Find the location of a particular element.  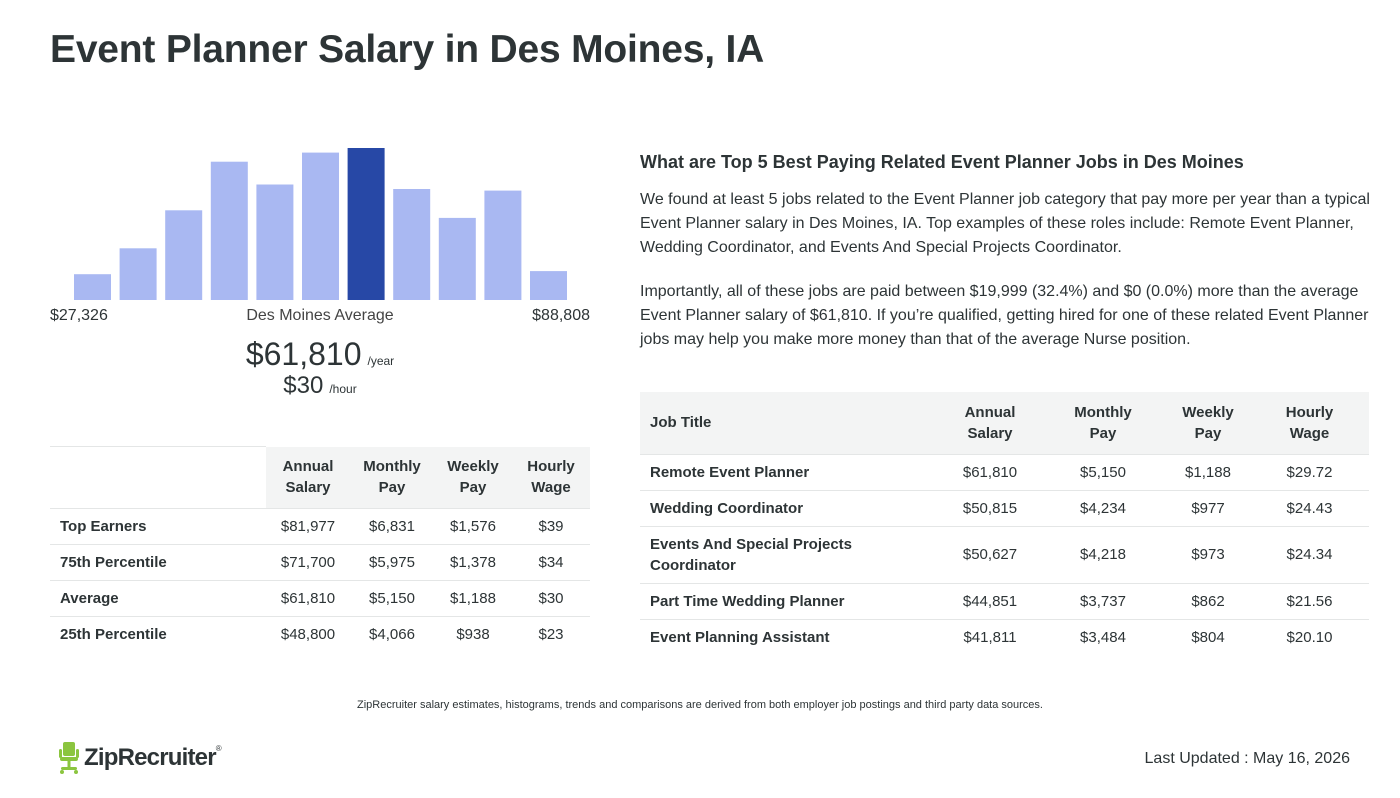

cell-hourly: $21.56 is located at coordinates (1309, 600).